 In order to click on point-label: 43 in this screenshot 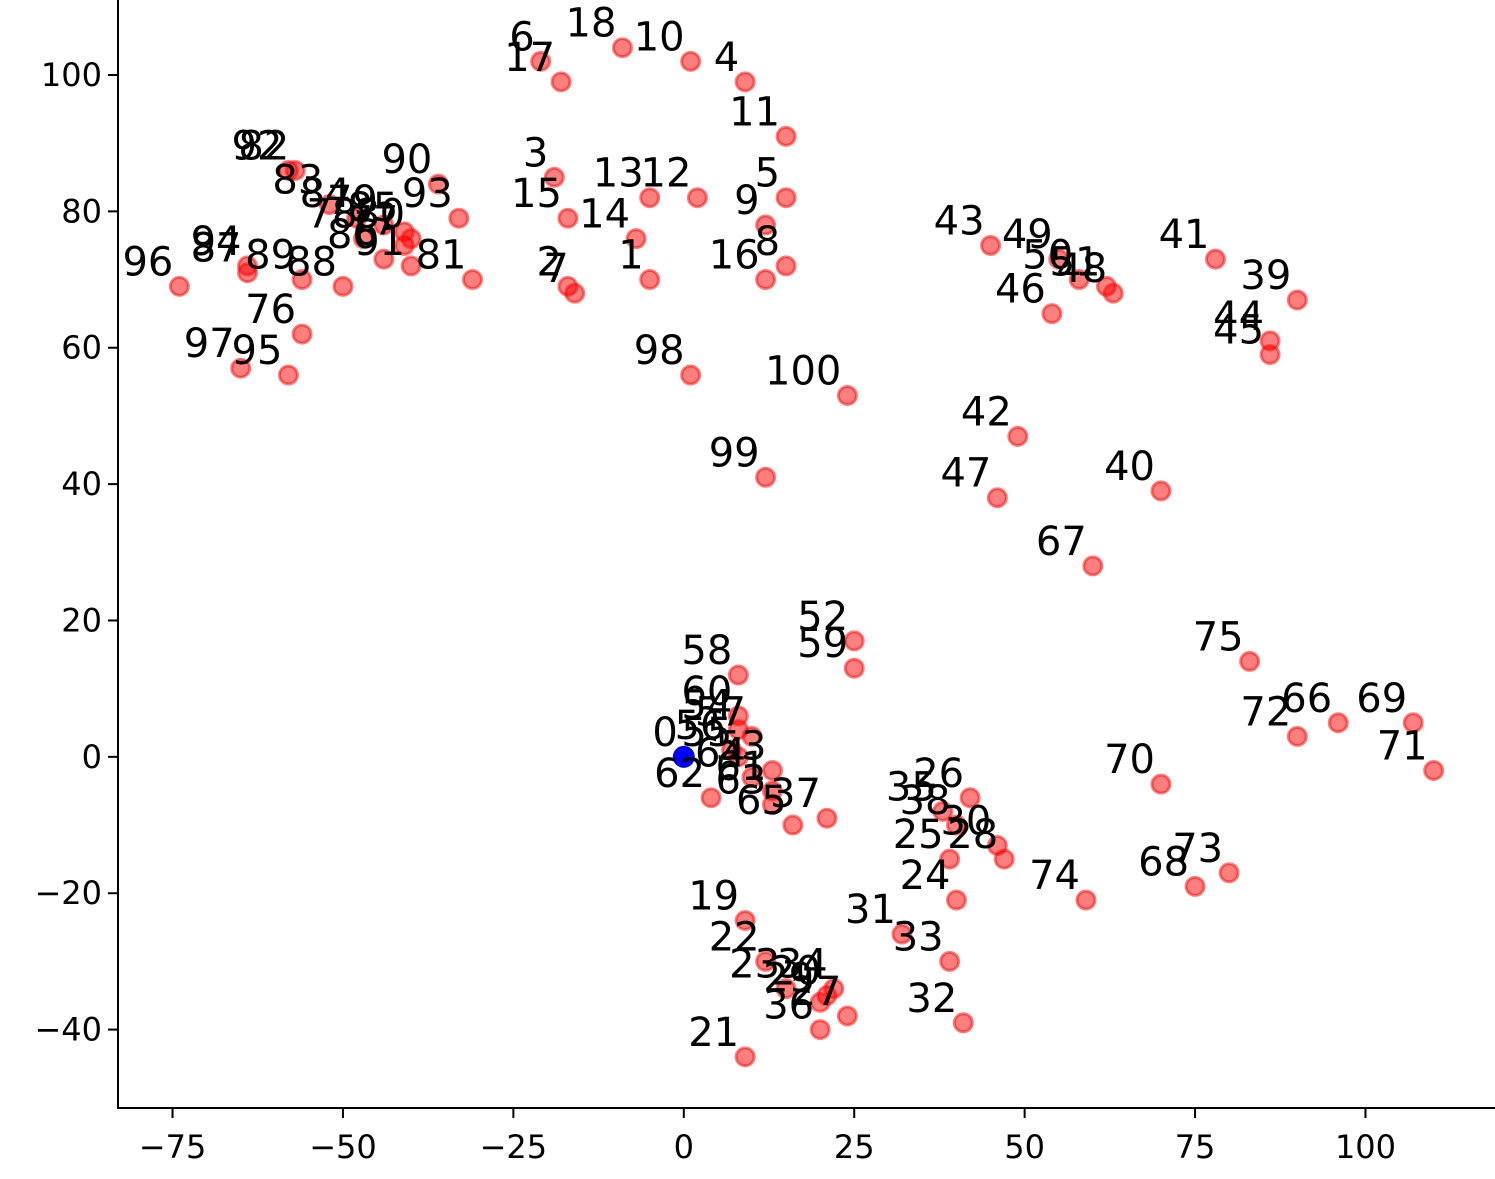, I will do `click(959, 221)`.